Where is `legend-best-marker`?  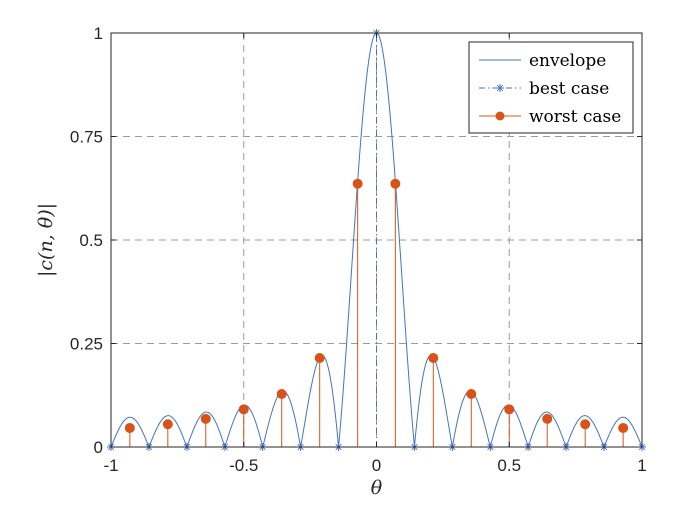 legend-best-marker is located at coordinates (500, 88).